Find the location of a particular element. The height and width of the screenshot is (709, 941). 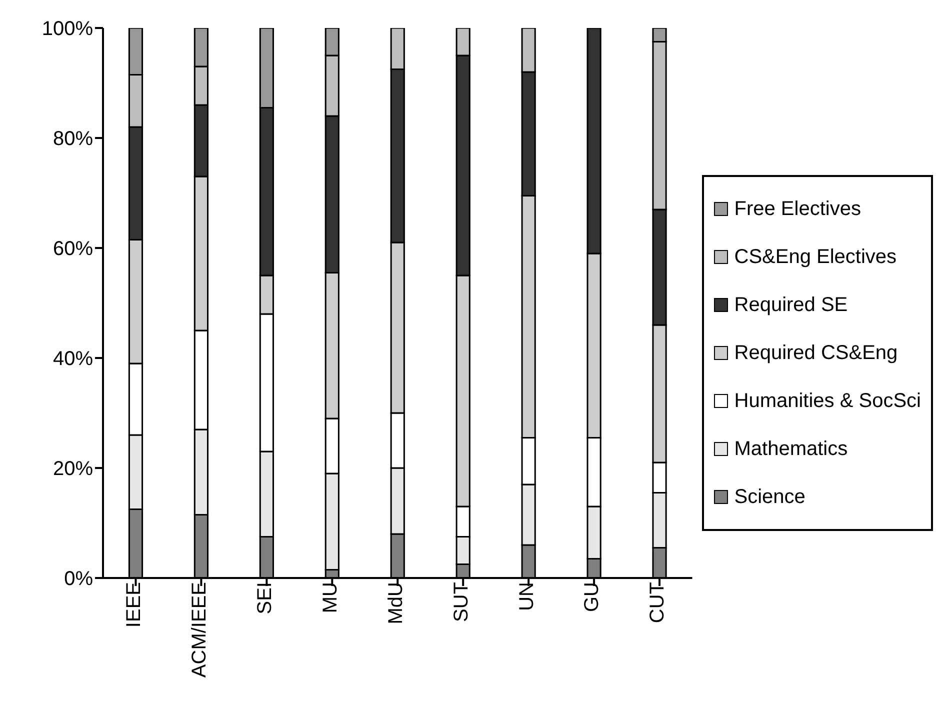

x-tick-label: IEEE is located at coordinates (133, 605).